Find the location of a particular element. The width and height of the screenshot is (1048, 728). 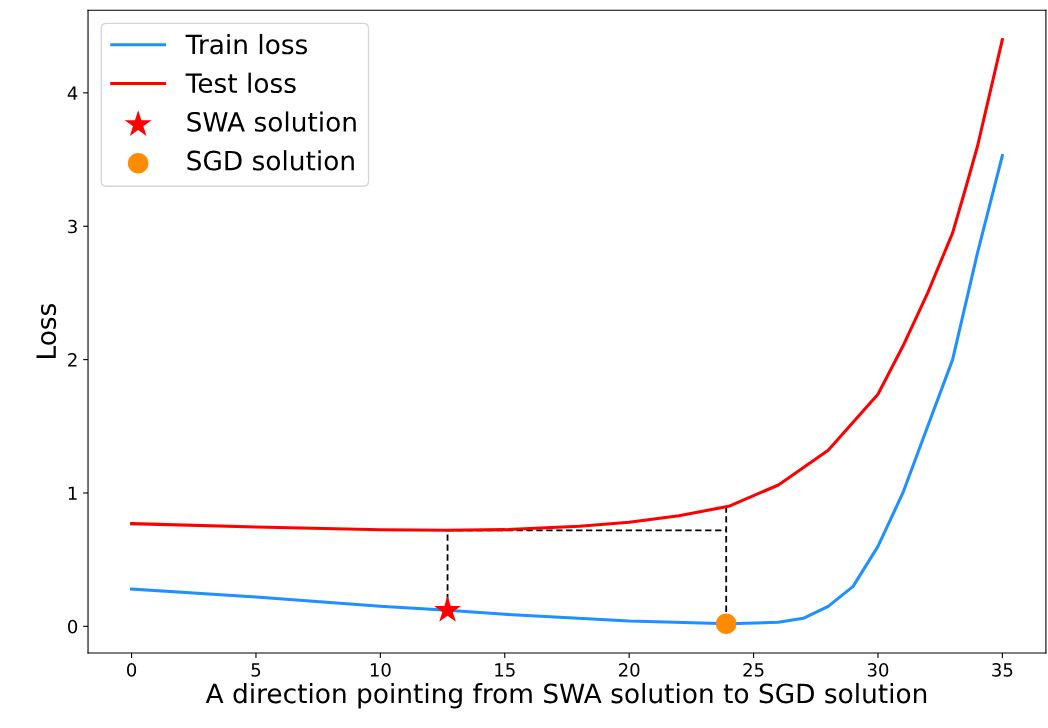

y-axis-title: Loss is located at coordinates (46, 330).